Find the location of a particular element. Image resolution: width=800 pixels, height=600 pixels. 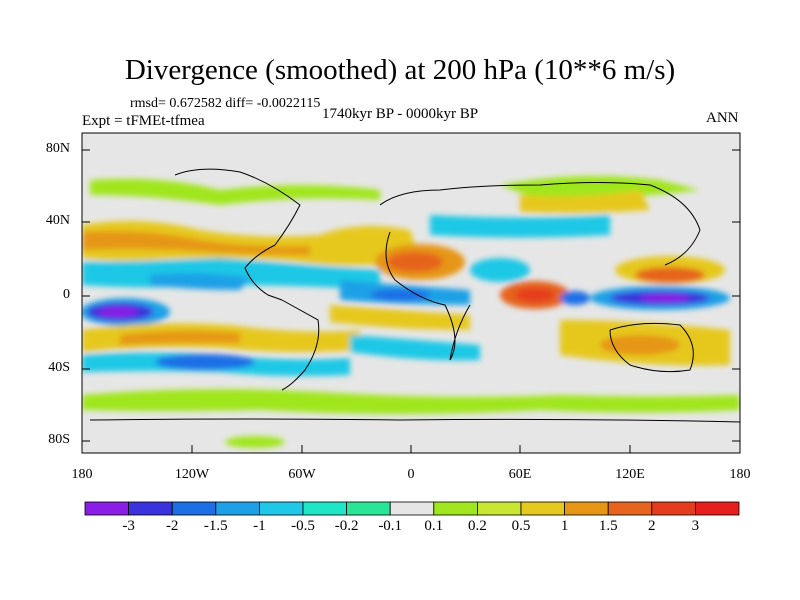

x-tick-label-180w: 180 is located at coordinates (82, 474).